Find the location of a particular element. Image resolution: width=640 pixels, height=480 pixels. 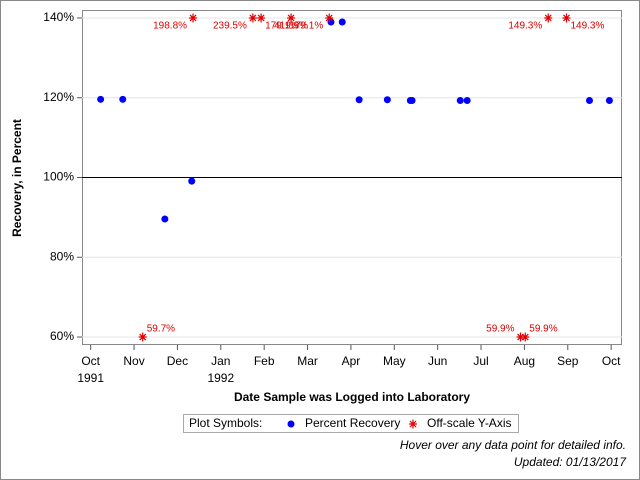

legend-title: Plot Symbols: is located at coordinates (225, 423).